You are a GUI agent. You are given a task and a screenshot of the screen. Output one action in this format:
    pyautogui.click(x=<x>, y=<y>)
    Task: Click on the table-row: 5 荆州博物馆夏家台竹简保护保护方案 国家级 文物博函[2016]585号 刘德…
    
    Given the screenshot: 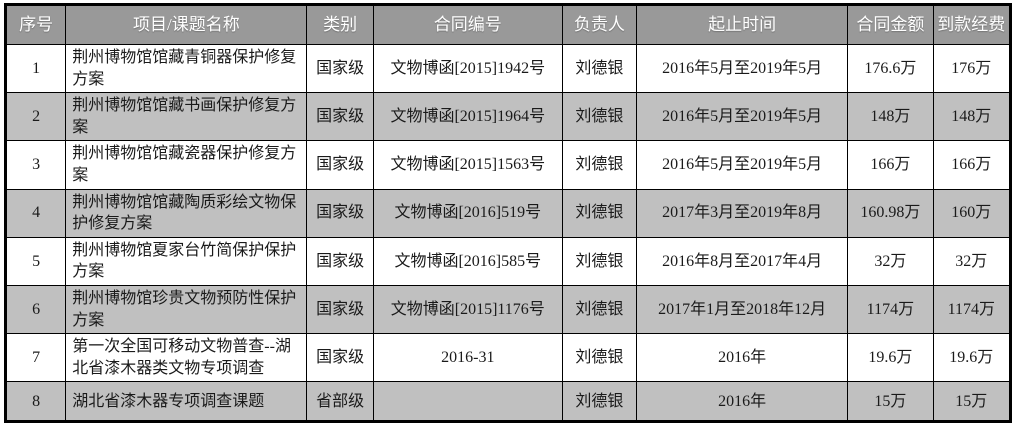 What is the action you would take?
    pyautogui.click(x=508, y=261)
    